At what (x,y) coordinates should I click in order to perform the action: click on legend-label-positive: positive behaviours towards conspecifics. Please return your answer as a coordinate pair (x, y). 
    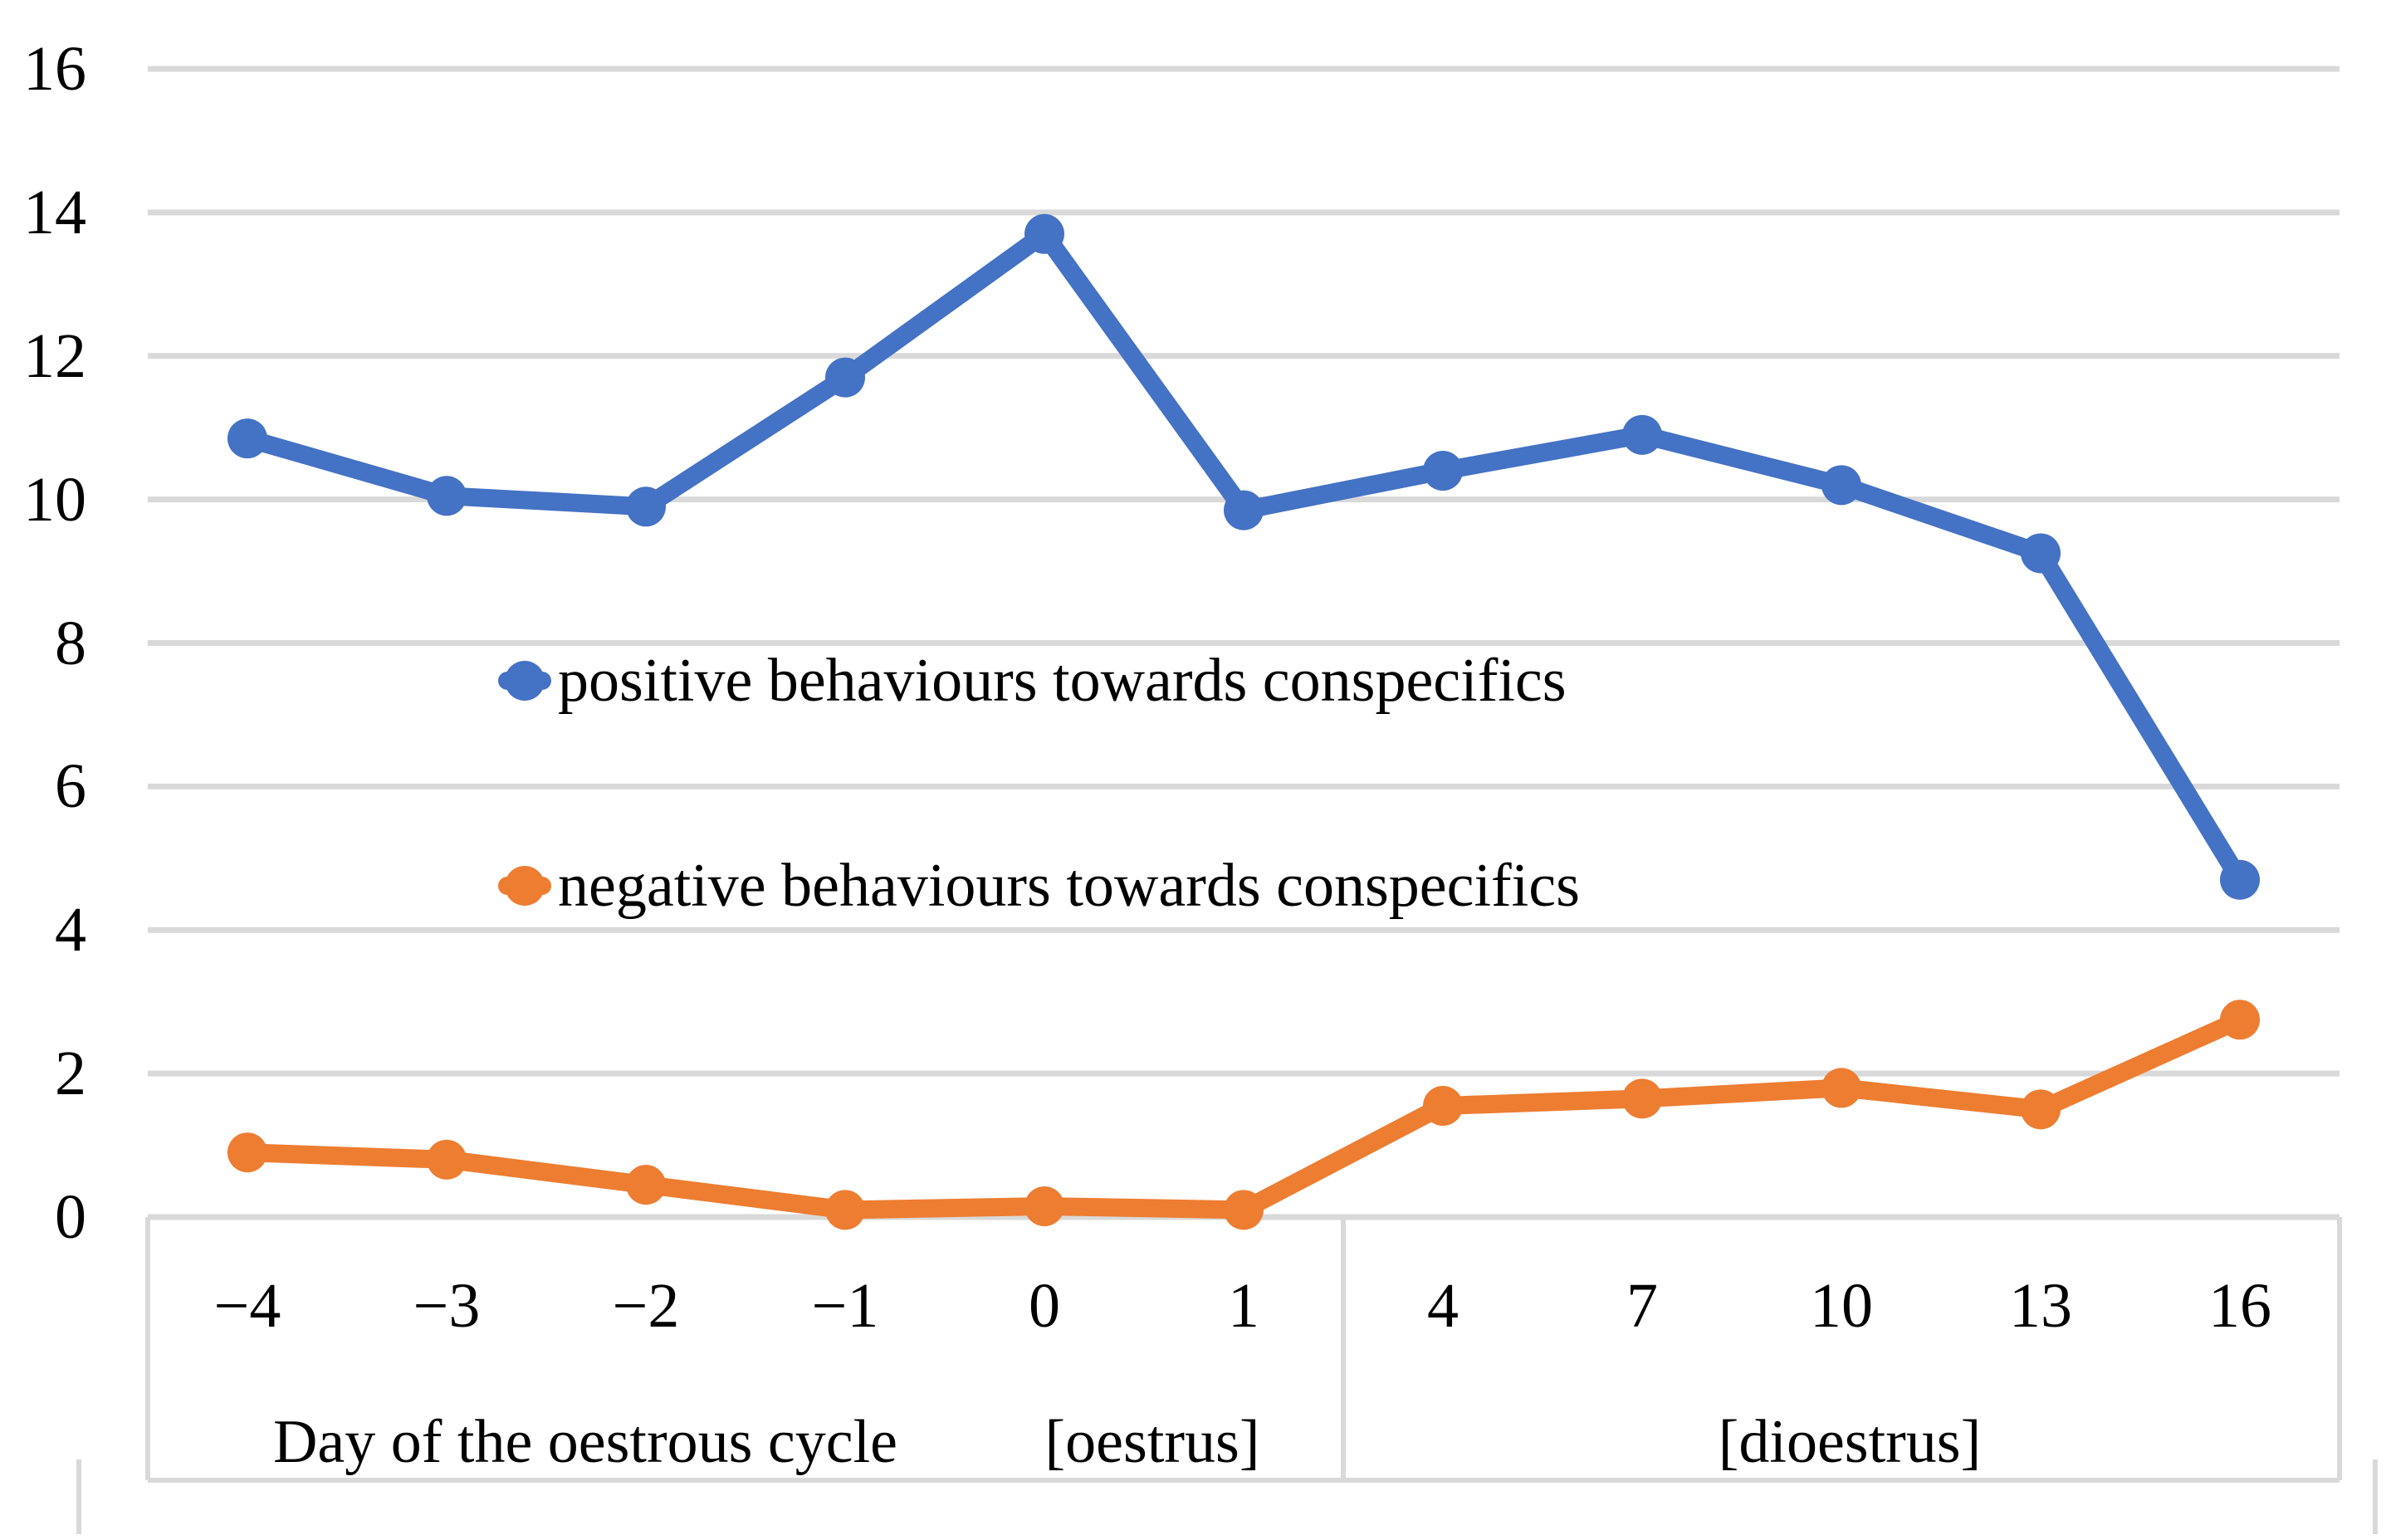
    Looking at the image, I should click on (1062, 681).